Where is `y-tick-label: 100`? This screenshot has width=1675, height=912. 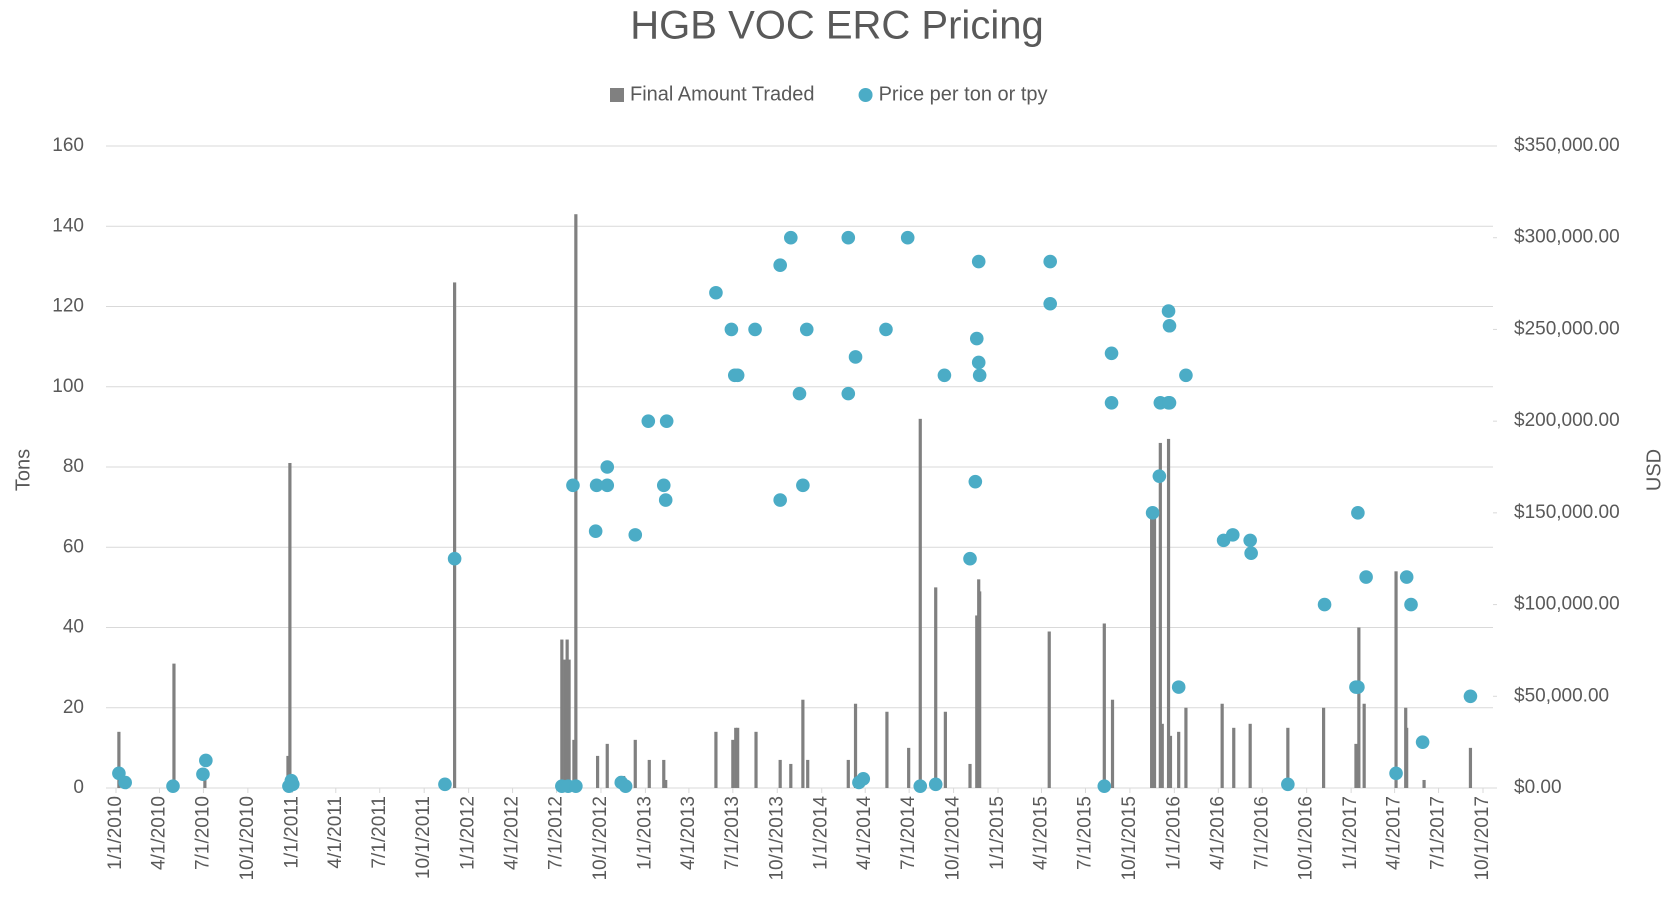
y-tick-label: 100 is located at coordinates (68, 386).